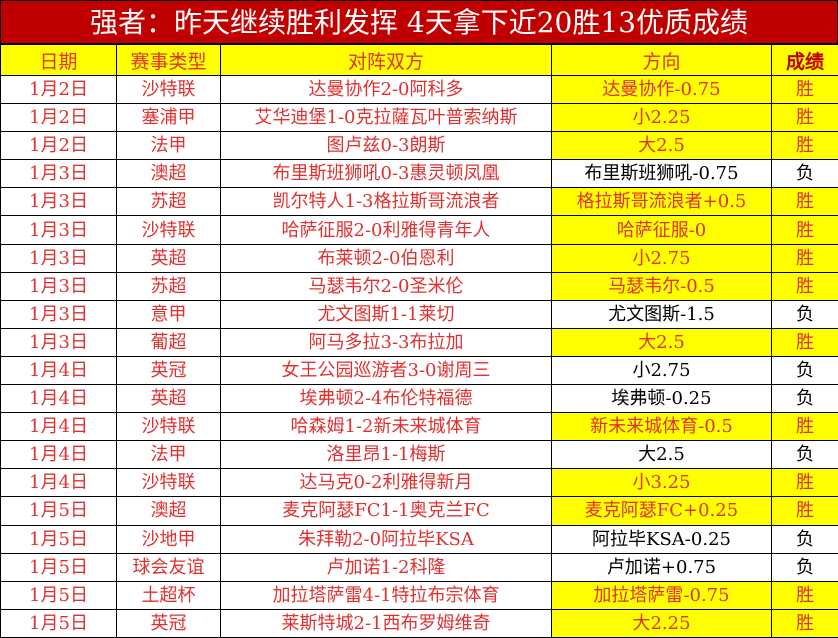  What do you see at coordinates (169, 539) in the screenshot?
I see `league-cell: 沙地甲` at bounding box center [169, 539].